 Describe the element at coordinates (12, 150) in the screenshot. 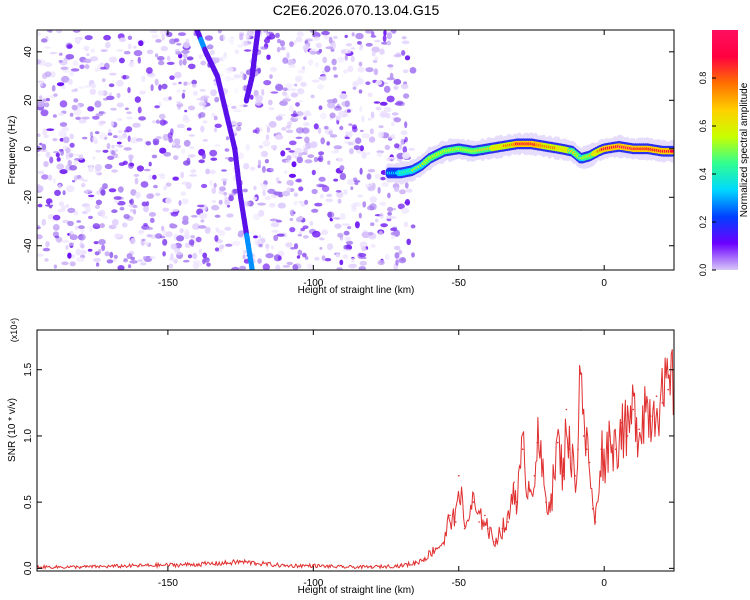

I see `spectrogram-y-label: Frequency (Hz)` at that location.